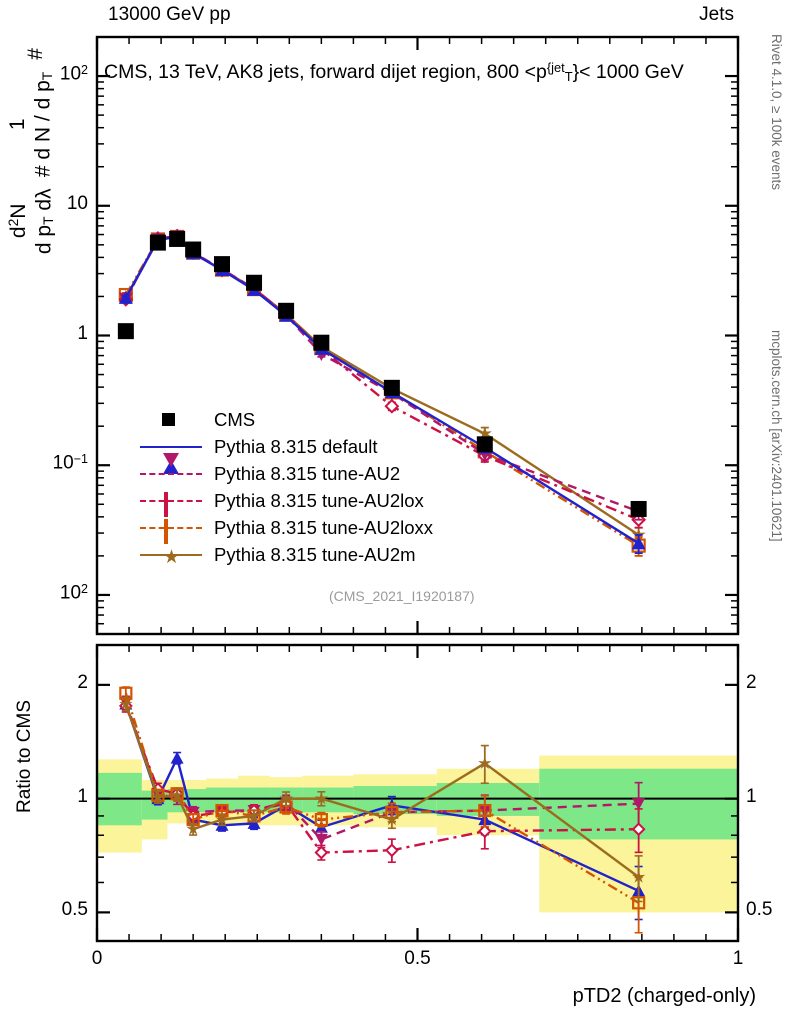  I want to click on star-icon: ★, so click(172, 557).